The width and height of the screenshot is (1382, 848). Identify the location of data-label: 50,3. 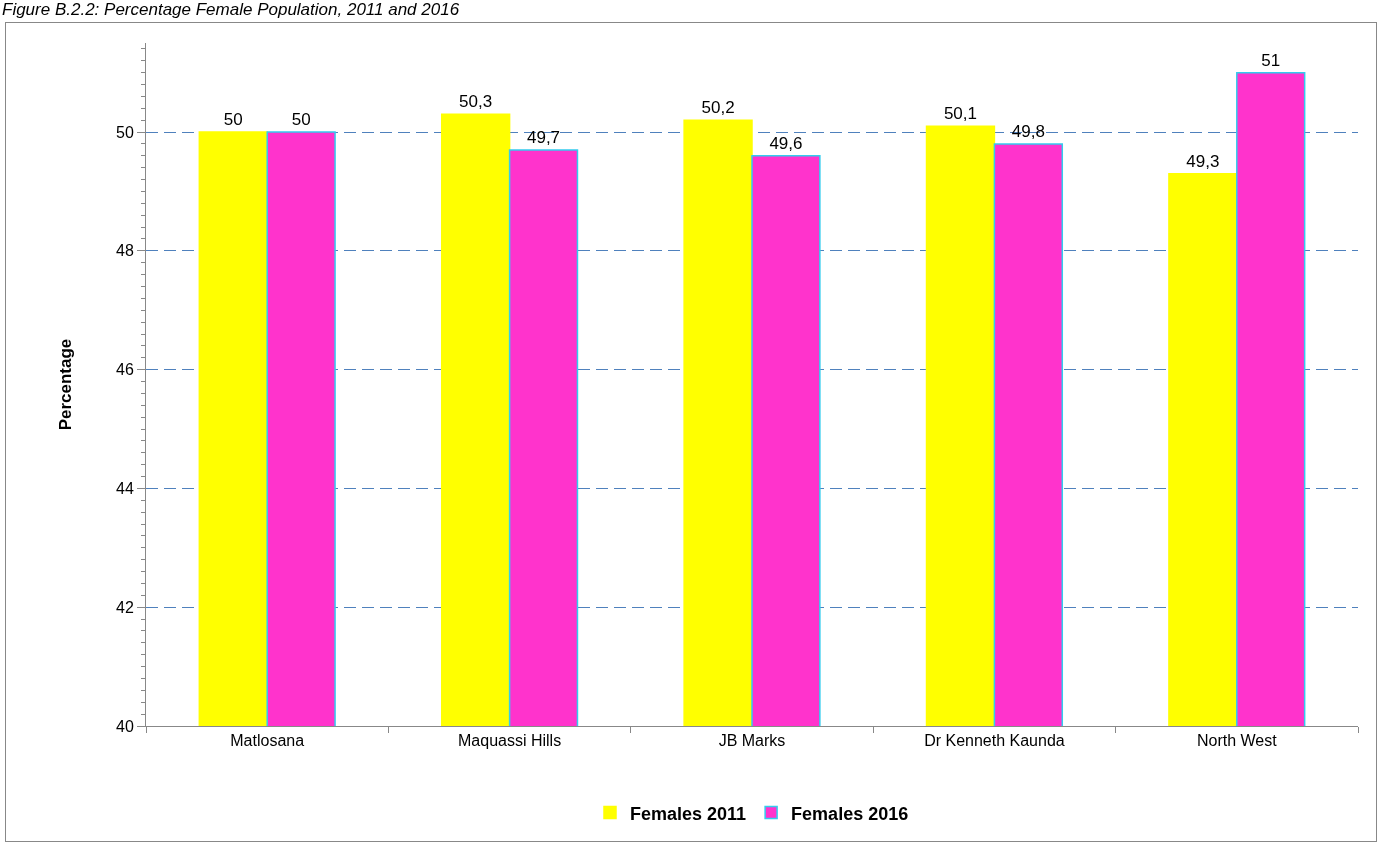
(476, 102).